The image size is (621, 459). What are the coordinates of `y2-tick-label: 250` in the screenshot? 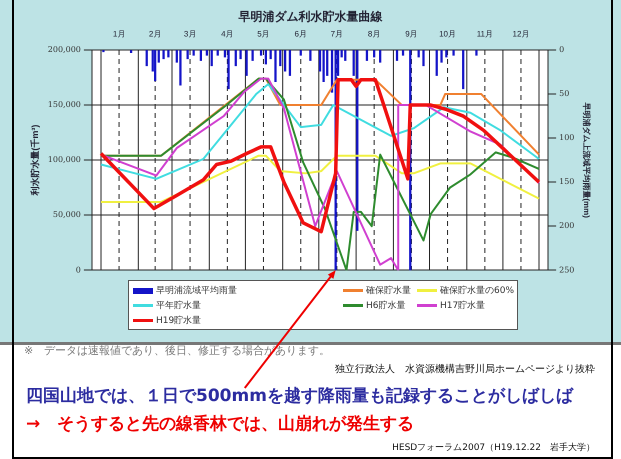 It's located at (566, 269).